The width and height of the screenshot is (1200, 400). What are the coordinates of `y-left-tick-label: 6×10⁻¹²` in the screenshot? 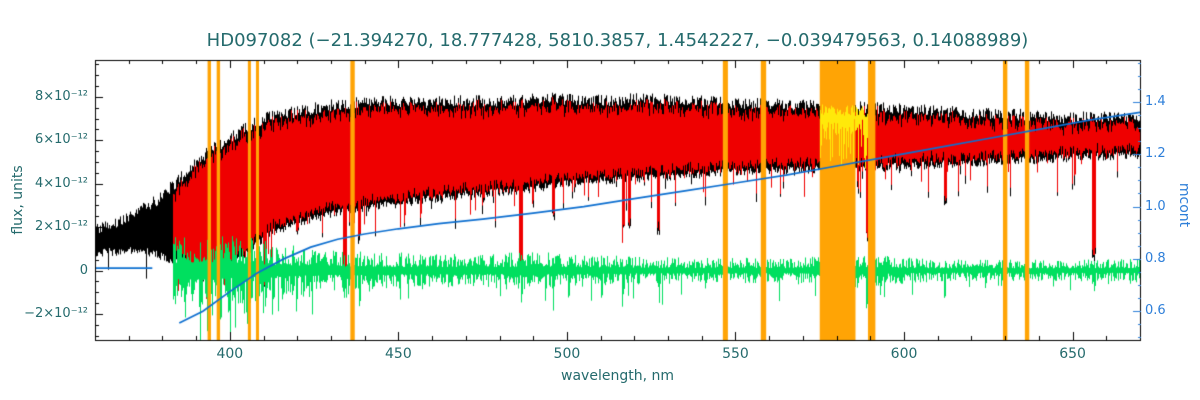 It's located at (61, 140).